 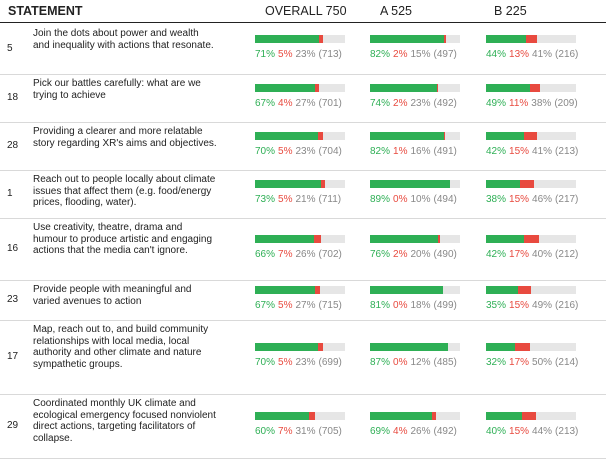 I want to click on vote-percentages: 42% 15% 41% (213), so click(x=532, y=151).